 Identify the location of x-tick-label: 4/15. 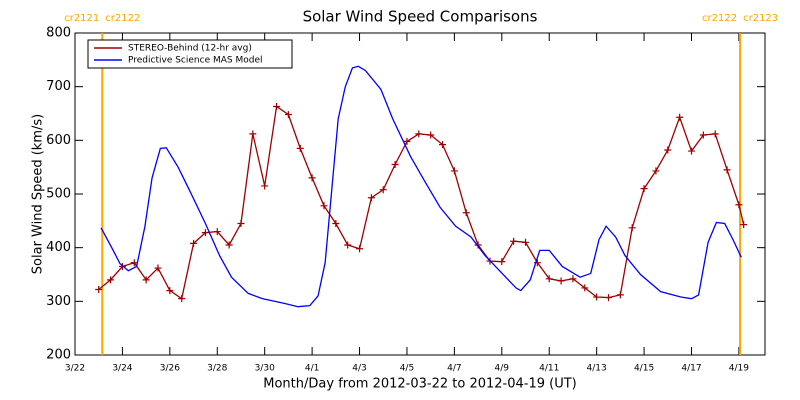
(644, 369).